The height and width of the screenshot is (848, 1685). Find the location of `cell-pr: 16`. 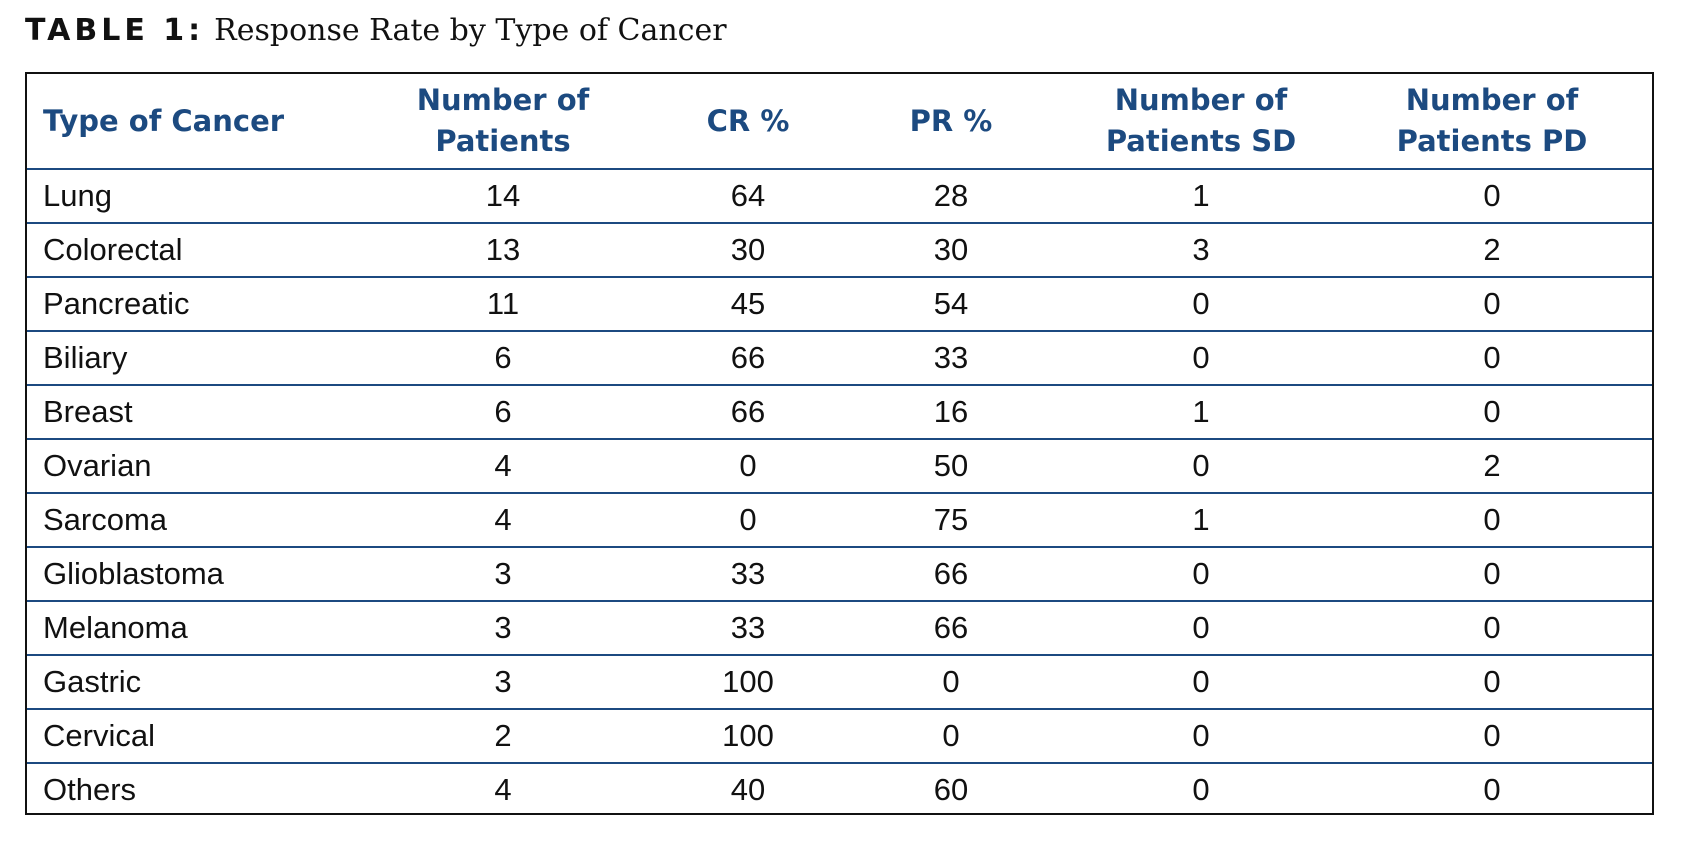

cell-pr: 16 is located at coordinates (951, 412).